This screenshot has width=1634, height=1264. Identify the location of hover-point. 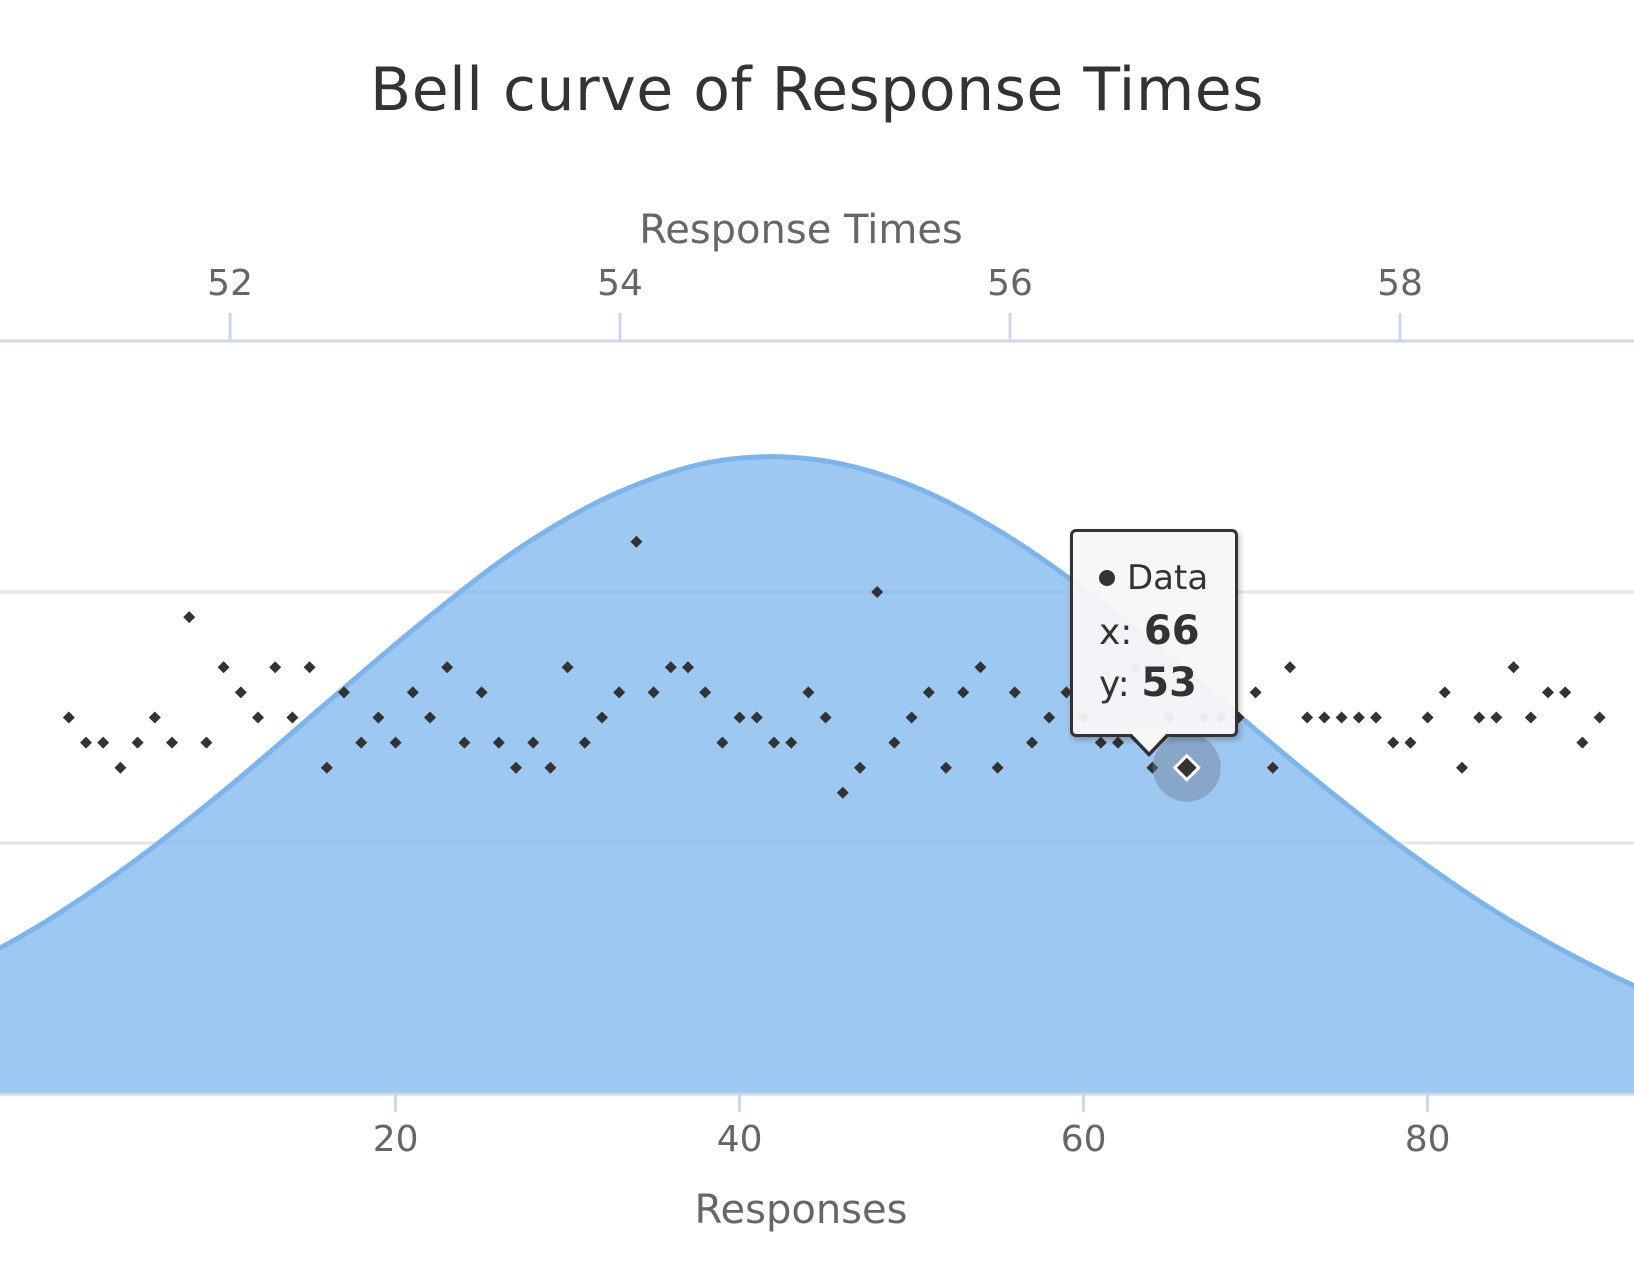
(1186, 767).